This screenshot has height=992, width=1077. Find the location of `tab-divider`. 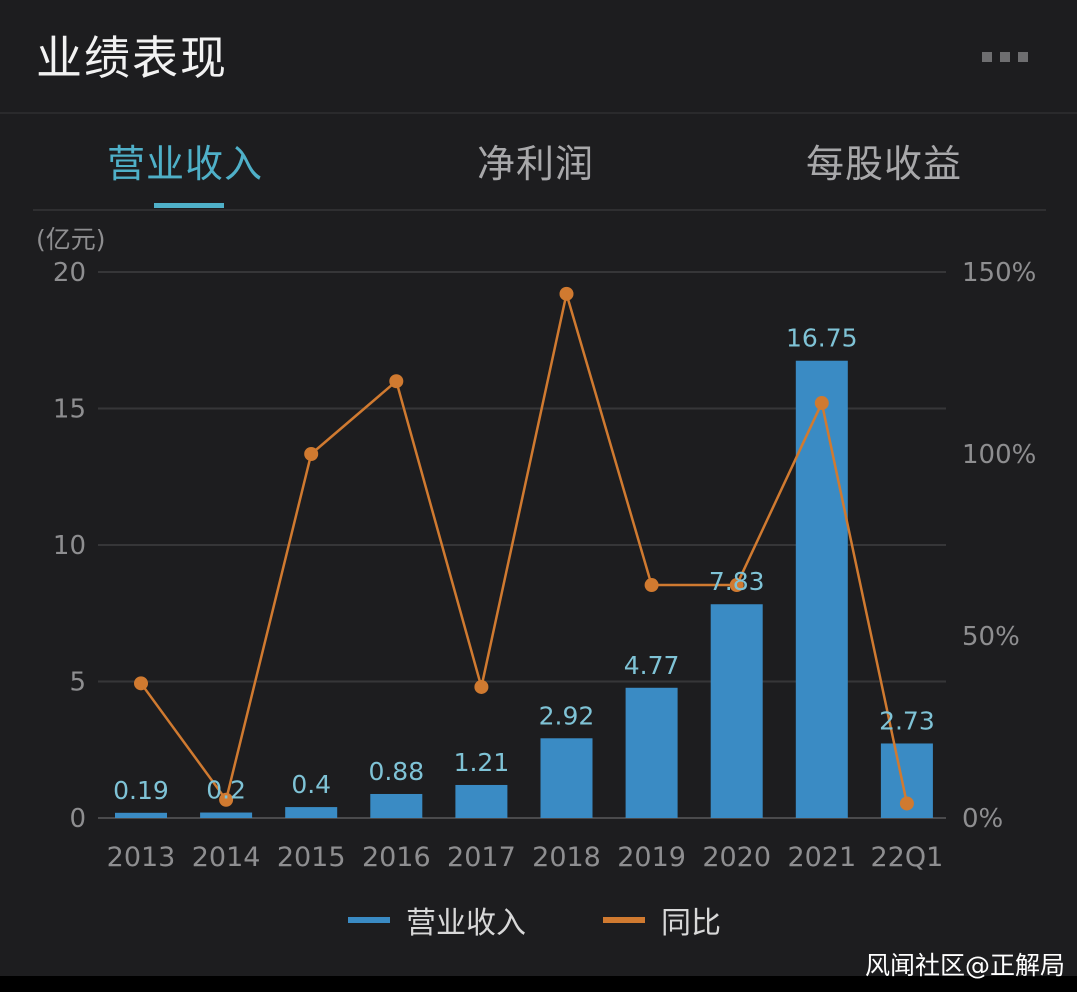

tab-divider is located at coordinates (539, 210).